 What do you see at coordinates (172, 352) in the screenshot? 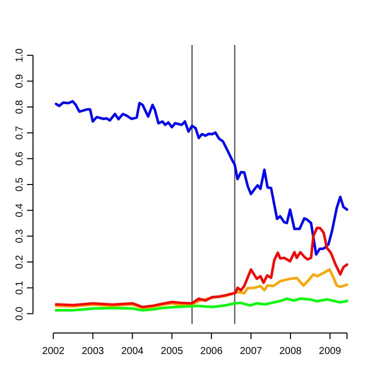
I see `x-tick-label: 2005` at bounding box center [172, 352].